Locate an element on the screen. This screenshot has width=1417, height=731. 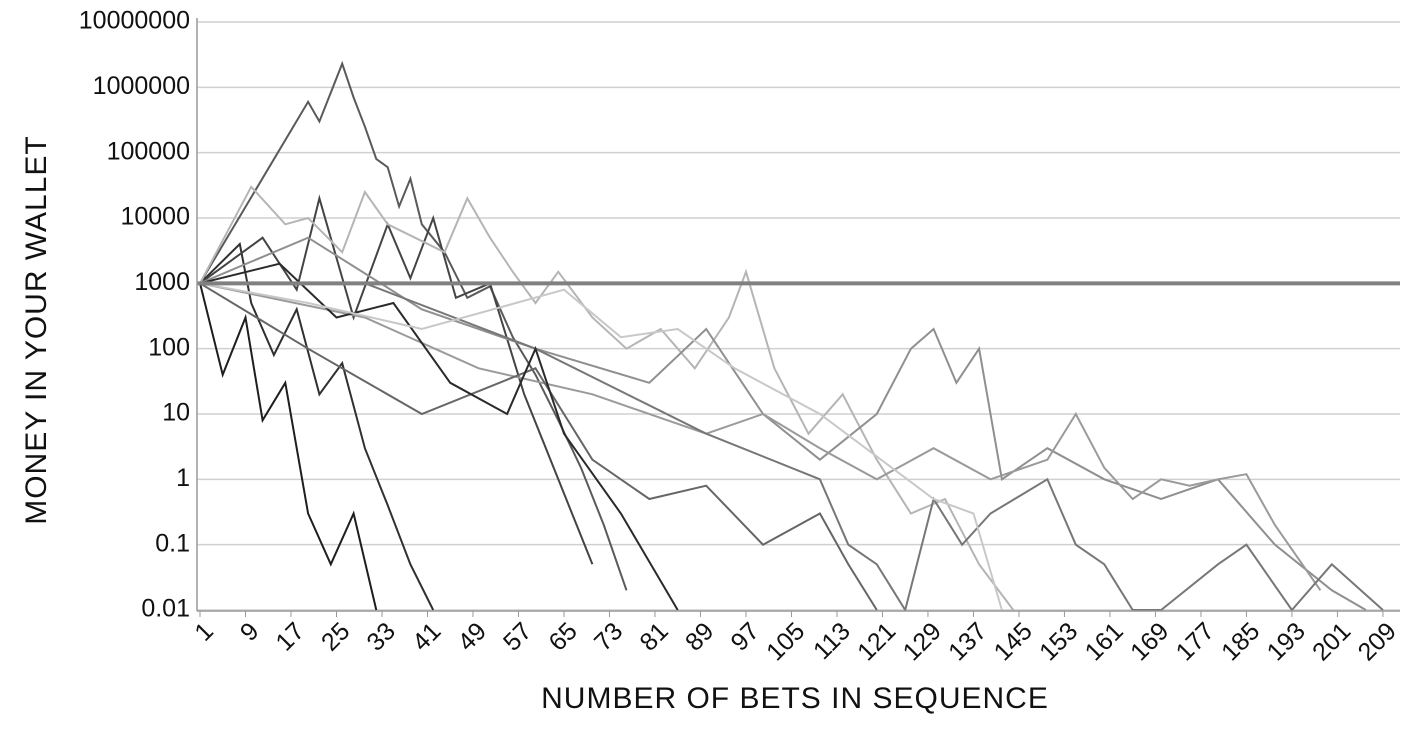
y-tick-label: 0.1 is located at coordinates (172, 543).